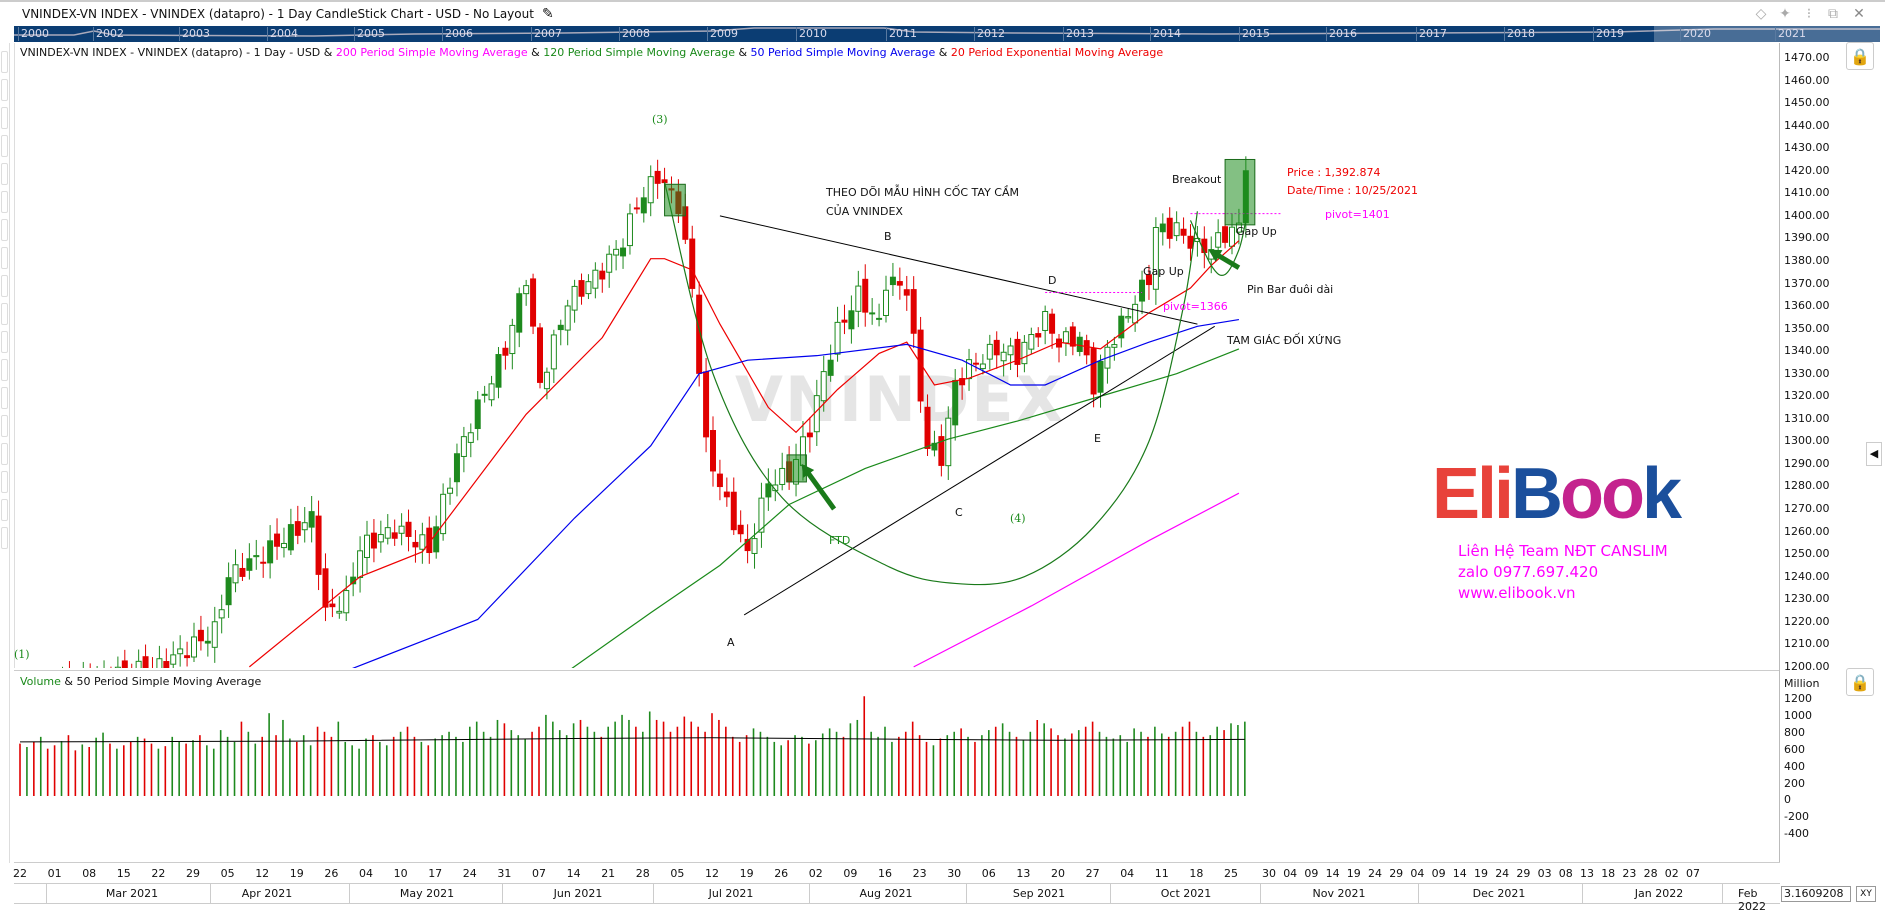  Describe the element at coordinates (1807, 644) in the screenshot. I see `price-tick-label: 1210.00` at that location.